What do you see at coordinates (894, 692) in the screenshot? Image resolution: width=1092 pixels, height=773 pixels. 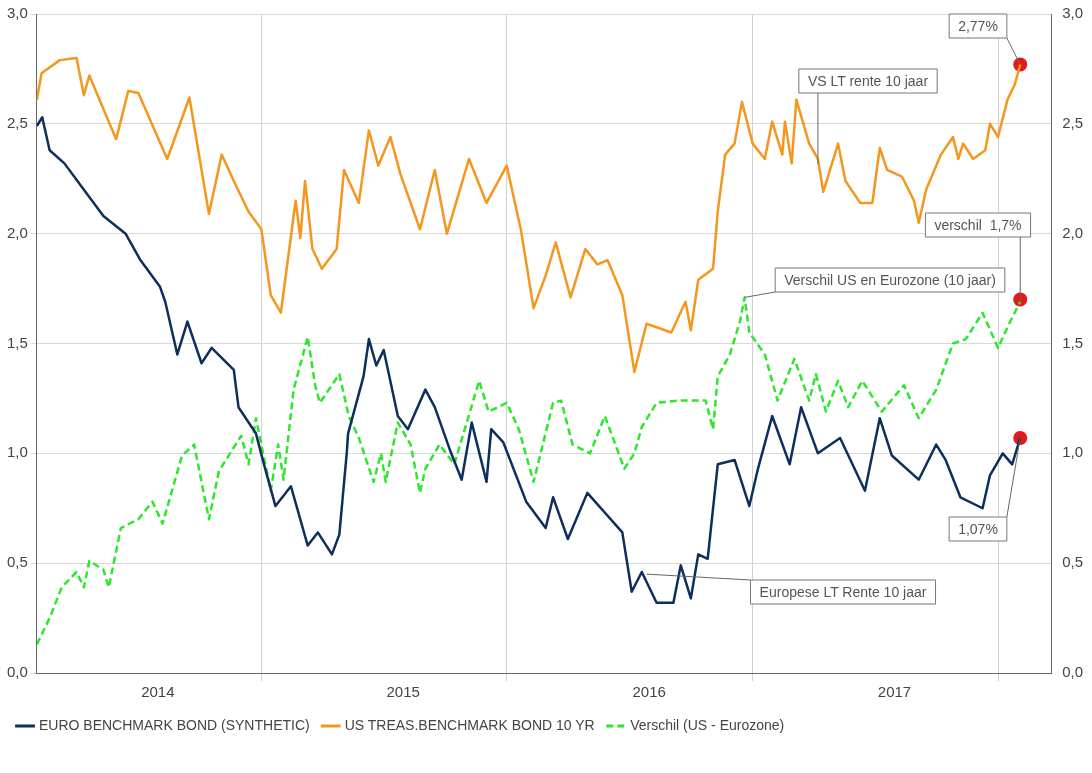 I see `x-tick-label: 2017` at bounding box center [894, 692].